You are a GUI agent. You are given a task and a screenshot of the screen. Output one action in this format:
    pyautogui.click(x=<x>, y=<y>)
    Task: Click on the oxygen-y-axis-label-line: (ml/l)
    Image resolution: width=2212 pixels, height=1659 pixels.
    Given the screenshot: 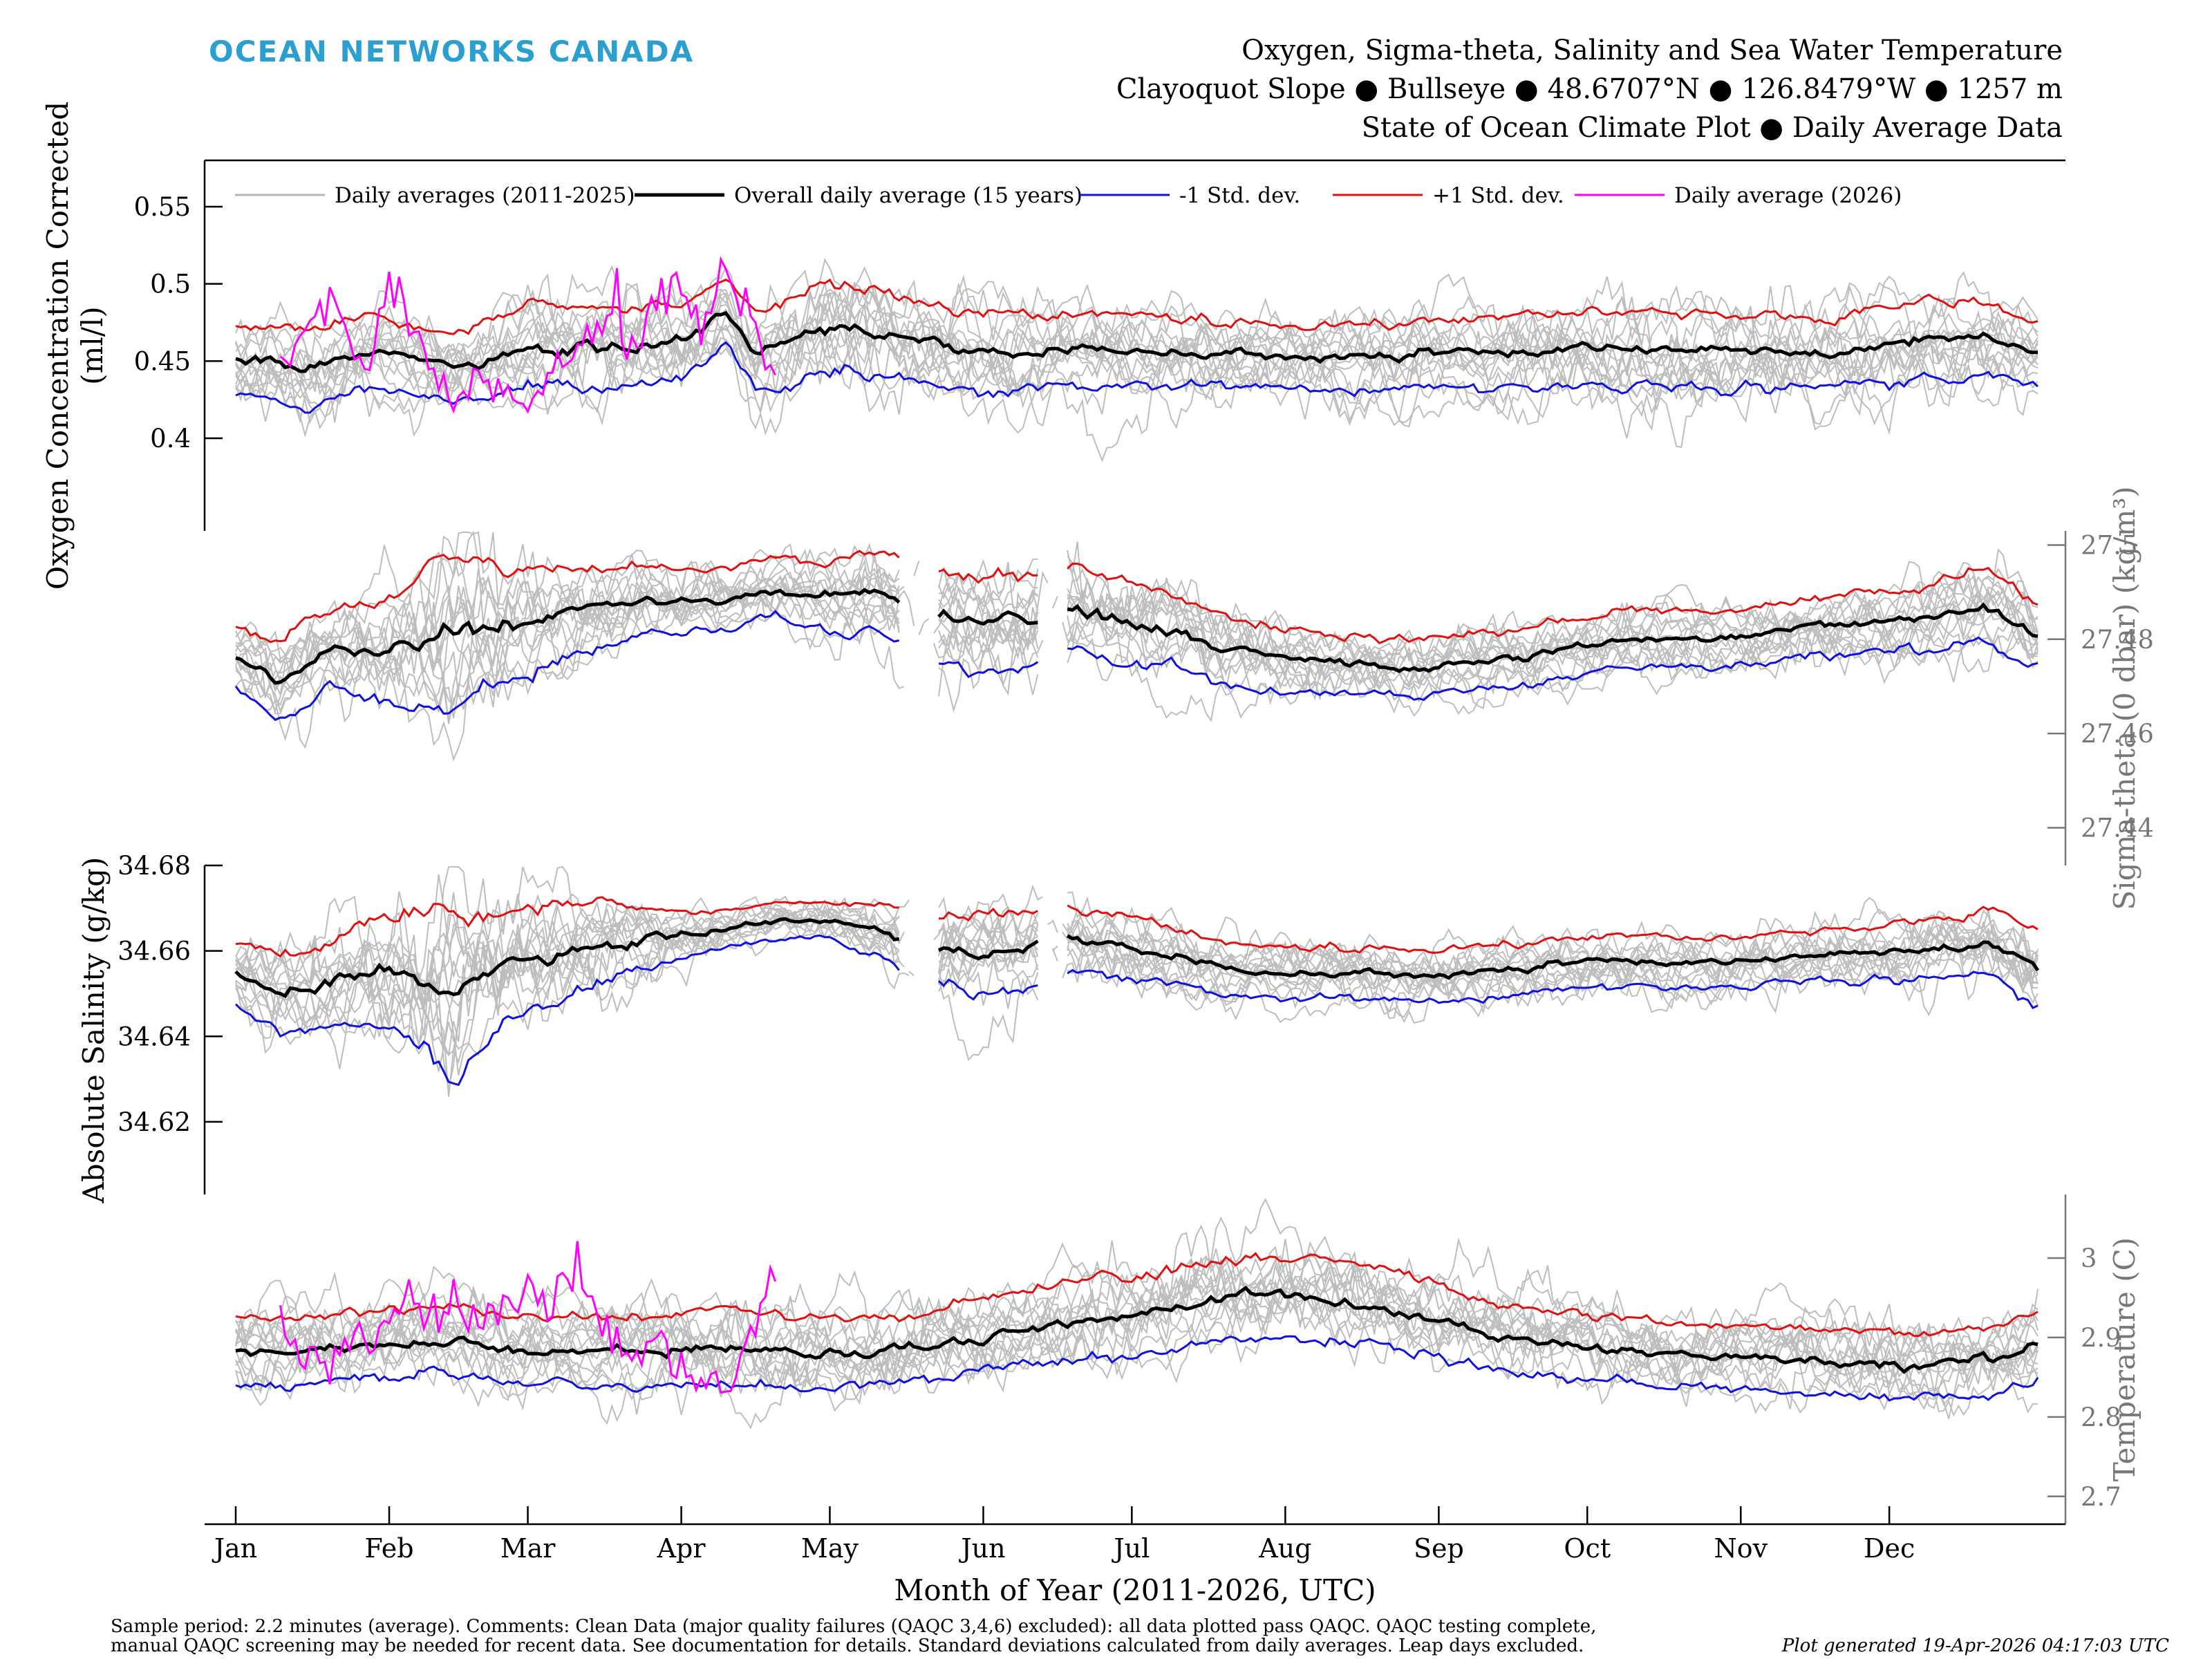 What is the action you would take?
    pyautogui.click(x=92, y=345)
    